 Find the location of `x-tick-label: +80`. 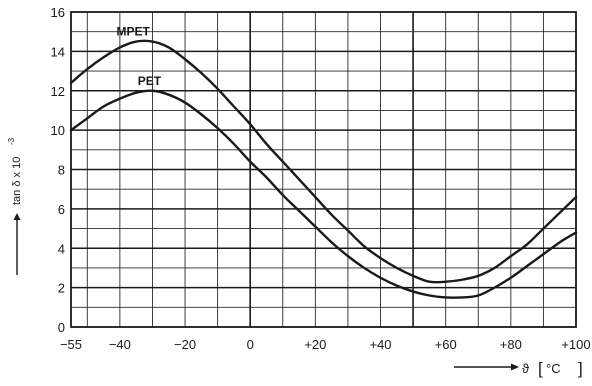

x-tick-label: +80 is located at coordinates (511, 344).